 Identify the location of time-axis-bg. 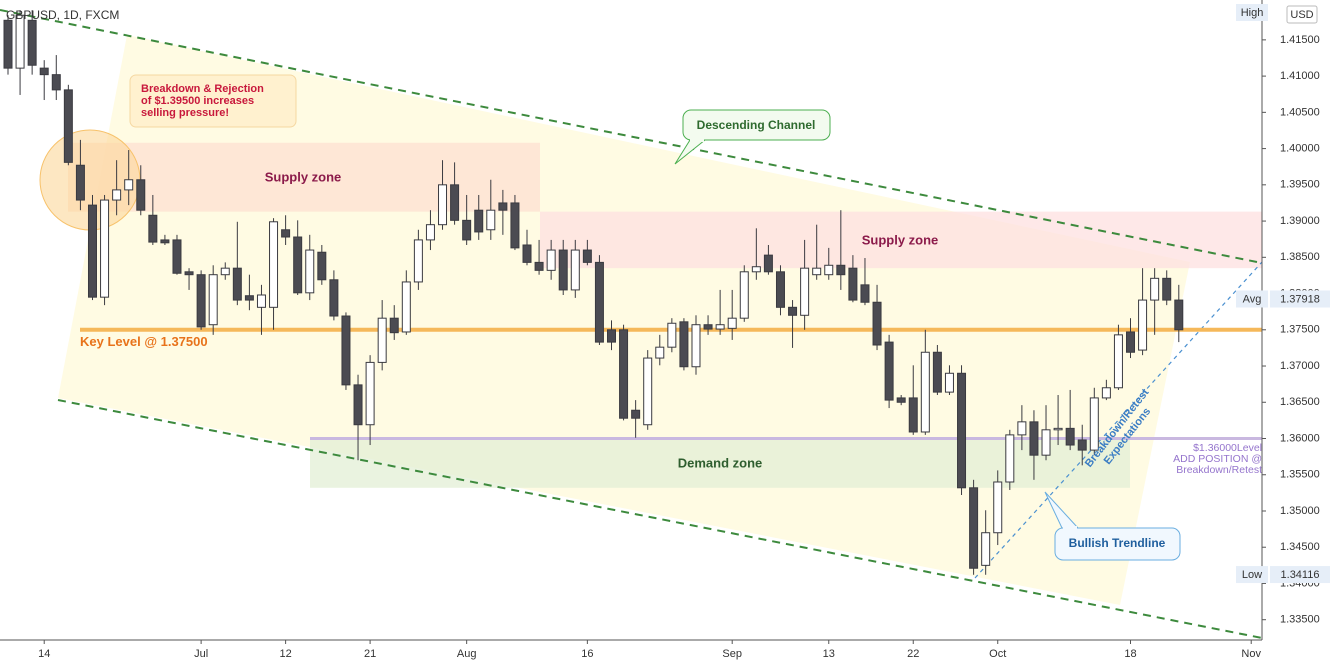
(667, 654).